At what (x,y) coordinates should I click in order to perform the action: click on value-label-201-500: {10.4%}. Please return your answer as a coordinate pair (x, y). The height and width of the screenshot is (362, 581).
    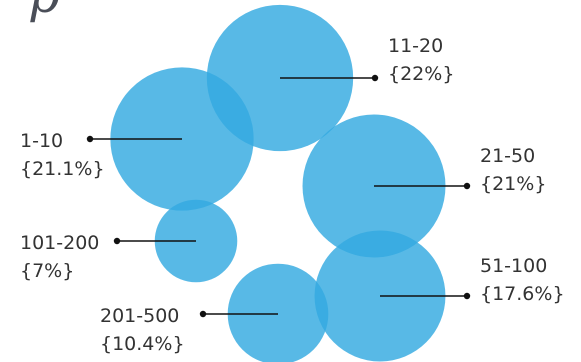
    Looking at the image, I should click on (142, 344).